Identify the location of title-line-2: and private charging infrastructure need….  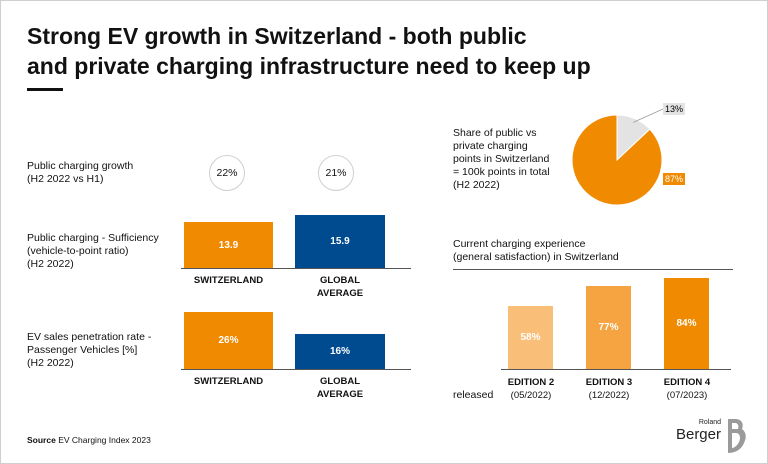
(309, 66).